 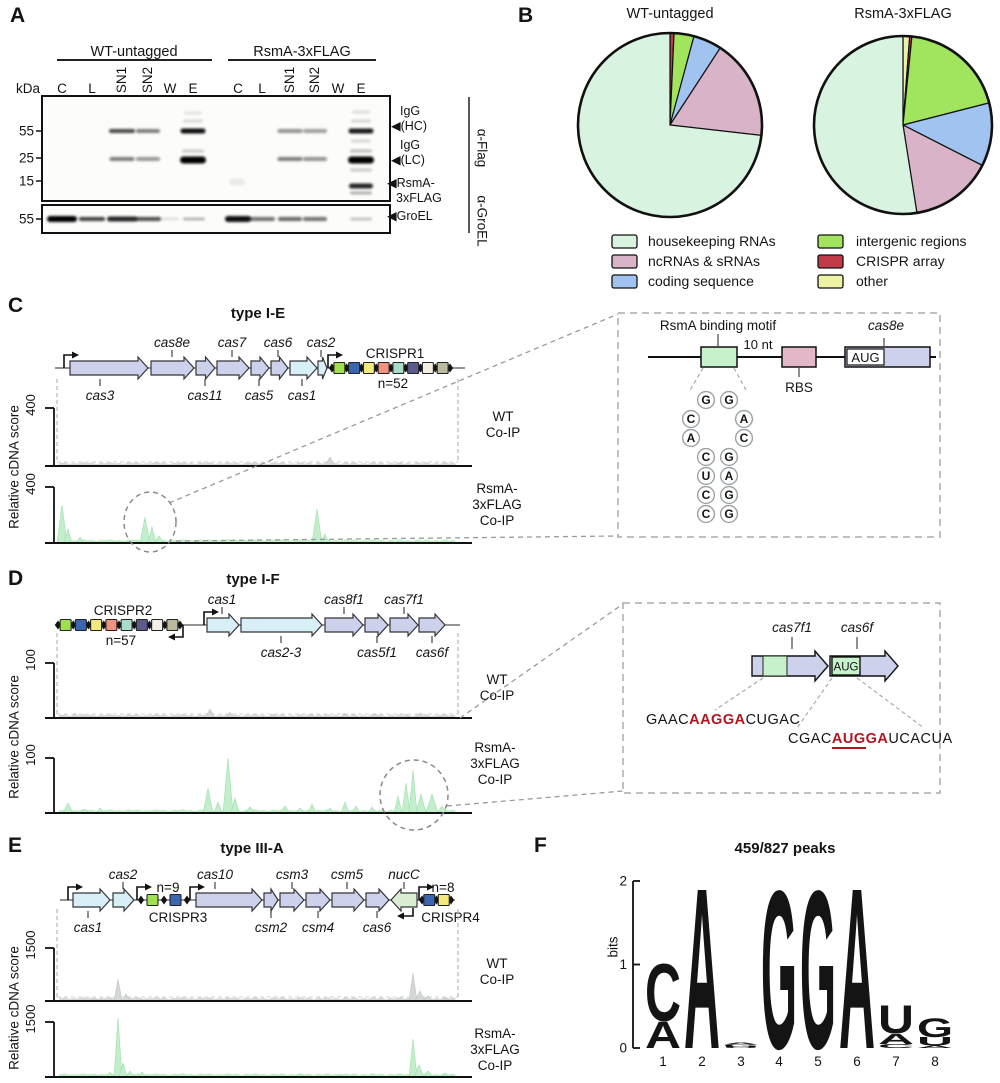 I want to click on track-c-wt: 400, so click(x=247, y=423).